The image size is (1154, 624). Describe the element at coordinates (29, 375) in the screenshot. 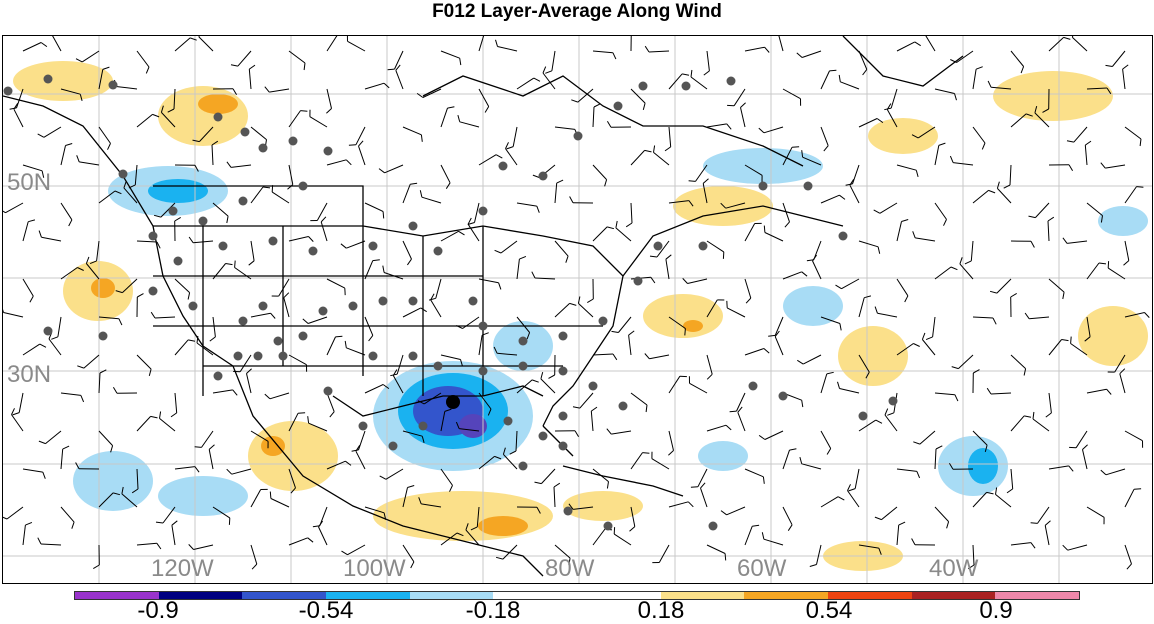

I see `lat-label-30n: 30N` at that location.